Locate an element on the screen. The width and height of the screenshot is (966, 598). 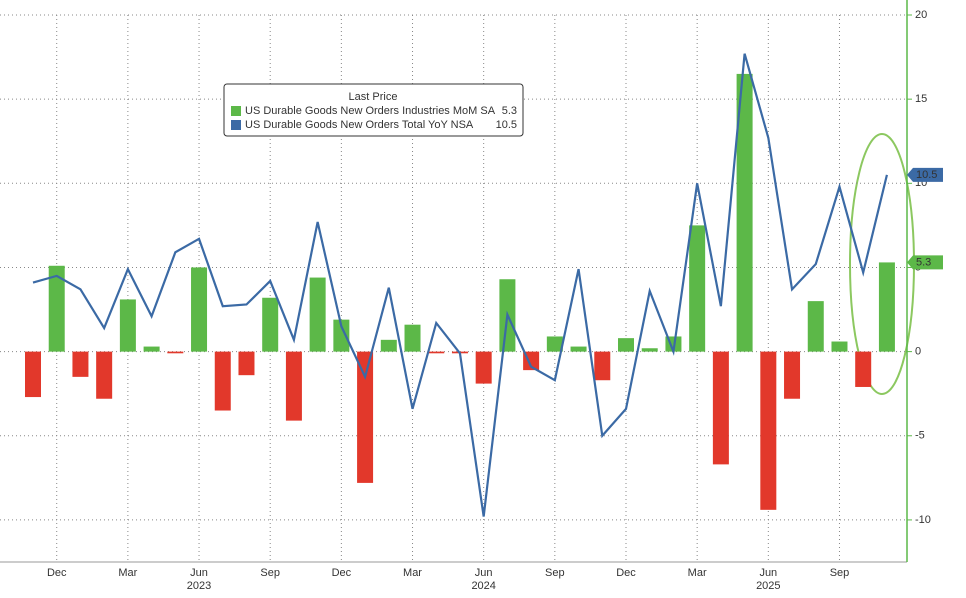
legend-box is located at coordinates (373, 110).